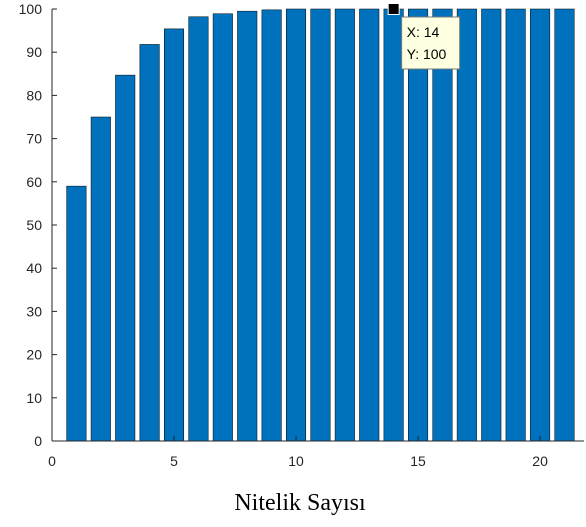 This screenshot has height=527, width=586. Describe the element at coordinates (34, 311) in the screenshot. I see `y-tick-label: 30` at that location.